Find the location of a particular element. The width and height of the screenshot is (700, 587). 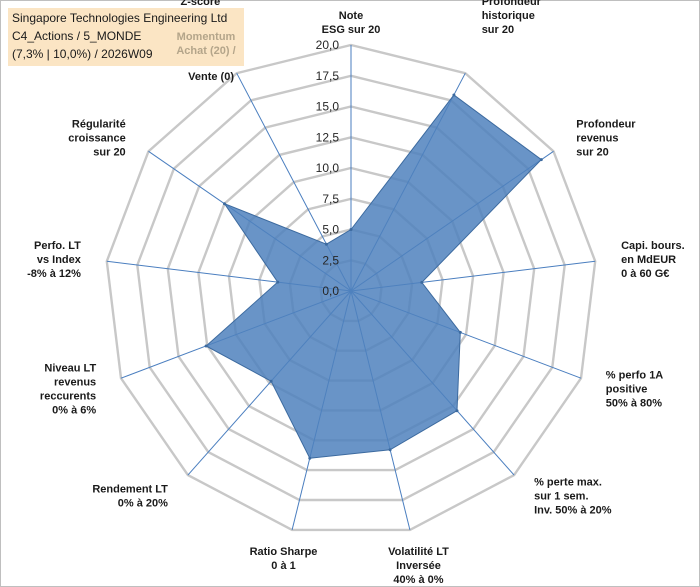

category-label-11-line-1: croissance is located at coordinates (96, 139).